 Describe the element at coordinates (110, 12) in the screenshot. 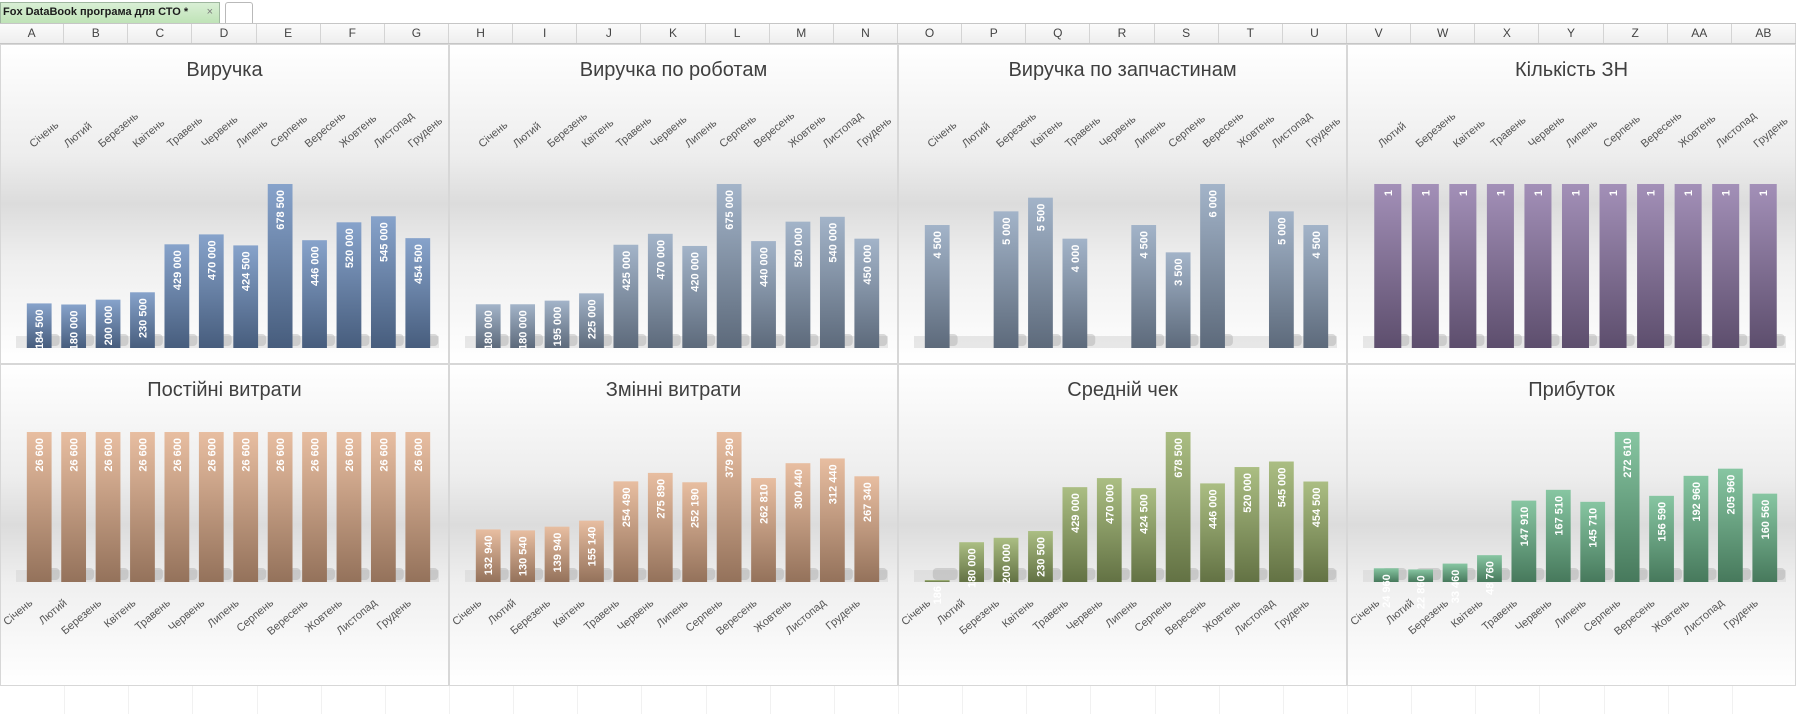

I see `workbook-tab: Fox DataBook програма для СТО * ×` at that location.